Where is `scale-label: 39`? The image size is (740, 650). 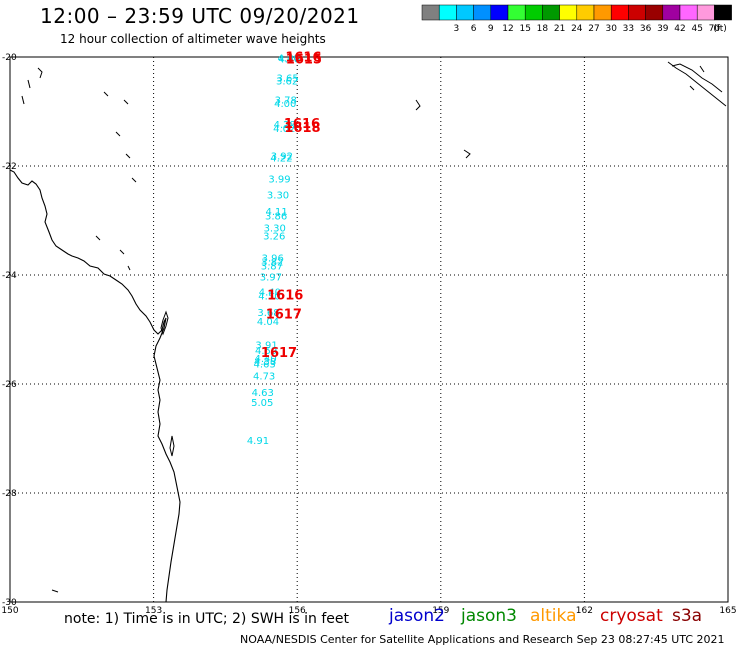
scale-label: 39 is located at coordinates (663, 29).